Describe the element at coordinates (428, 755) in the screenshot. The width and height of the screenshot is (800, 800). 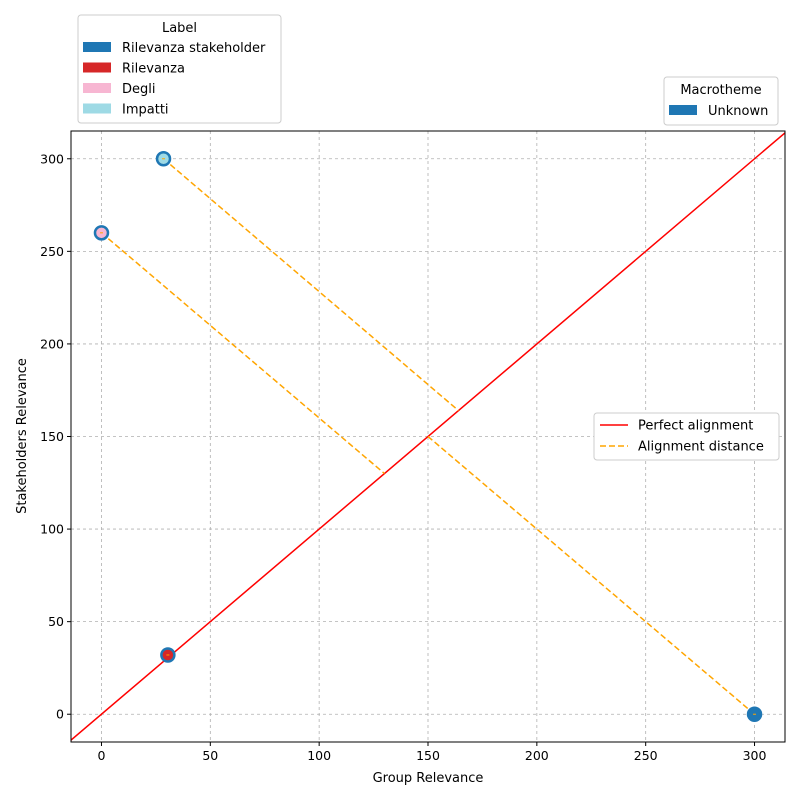
I see `x-tick-label: 150` at that location.